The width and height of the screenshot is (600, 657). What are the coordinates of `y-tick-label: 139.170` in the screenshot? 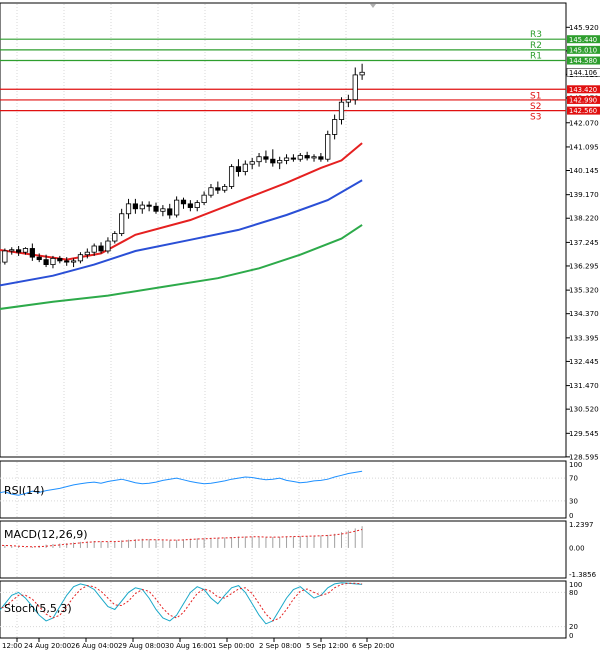 It's located at (584, 194).